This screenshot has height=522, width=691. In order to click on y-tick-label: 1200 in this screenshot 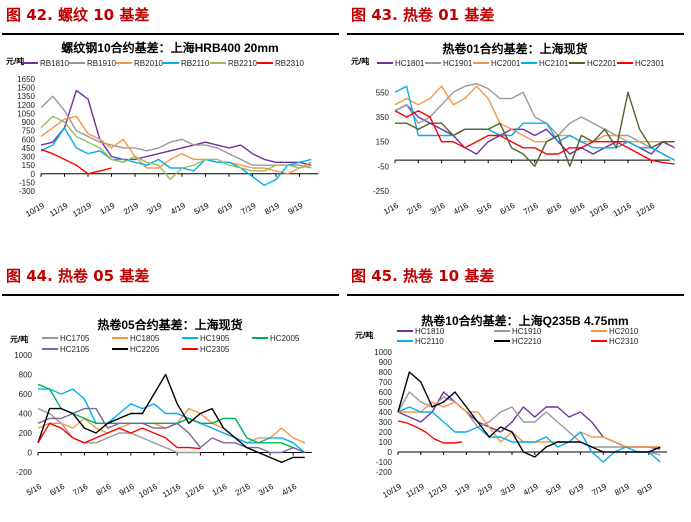, I will do `click(26, 105)`.